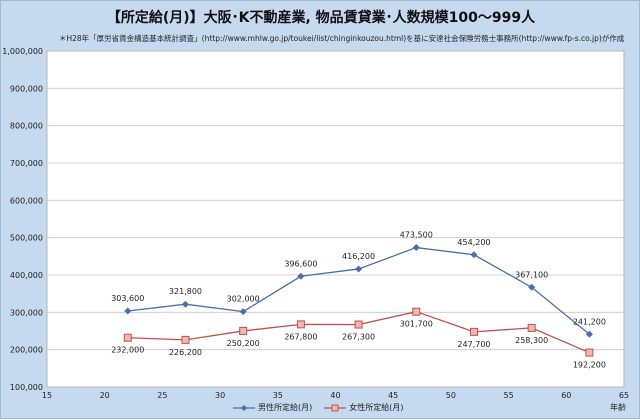  Describe the element at coordinates (589, 321) in the screenshot. I see `male-data-label: 241,200` at that location.